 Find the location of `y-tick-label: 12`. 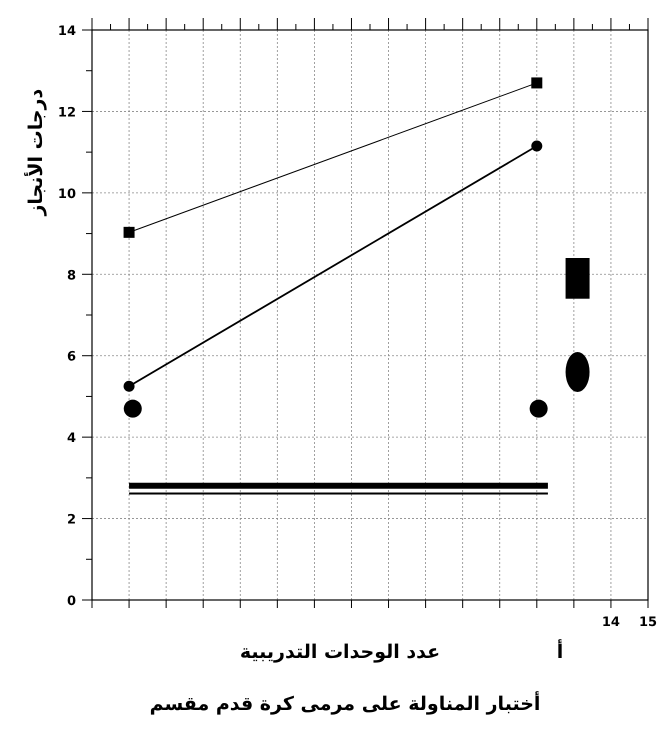

y-tick-label: 12 is located at coordinates (67, 112).